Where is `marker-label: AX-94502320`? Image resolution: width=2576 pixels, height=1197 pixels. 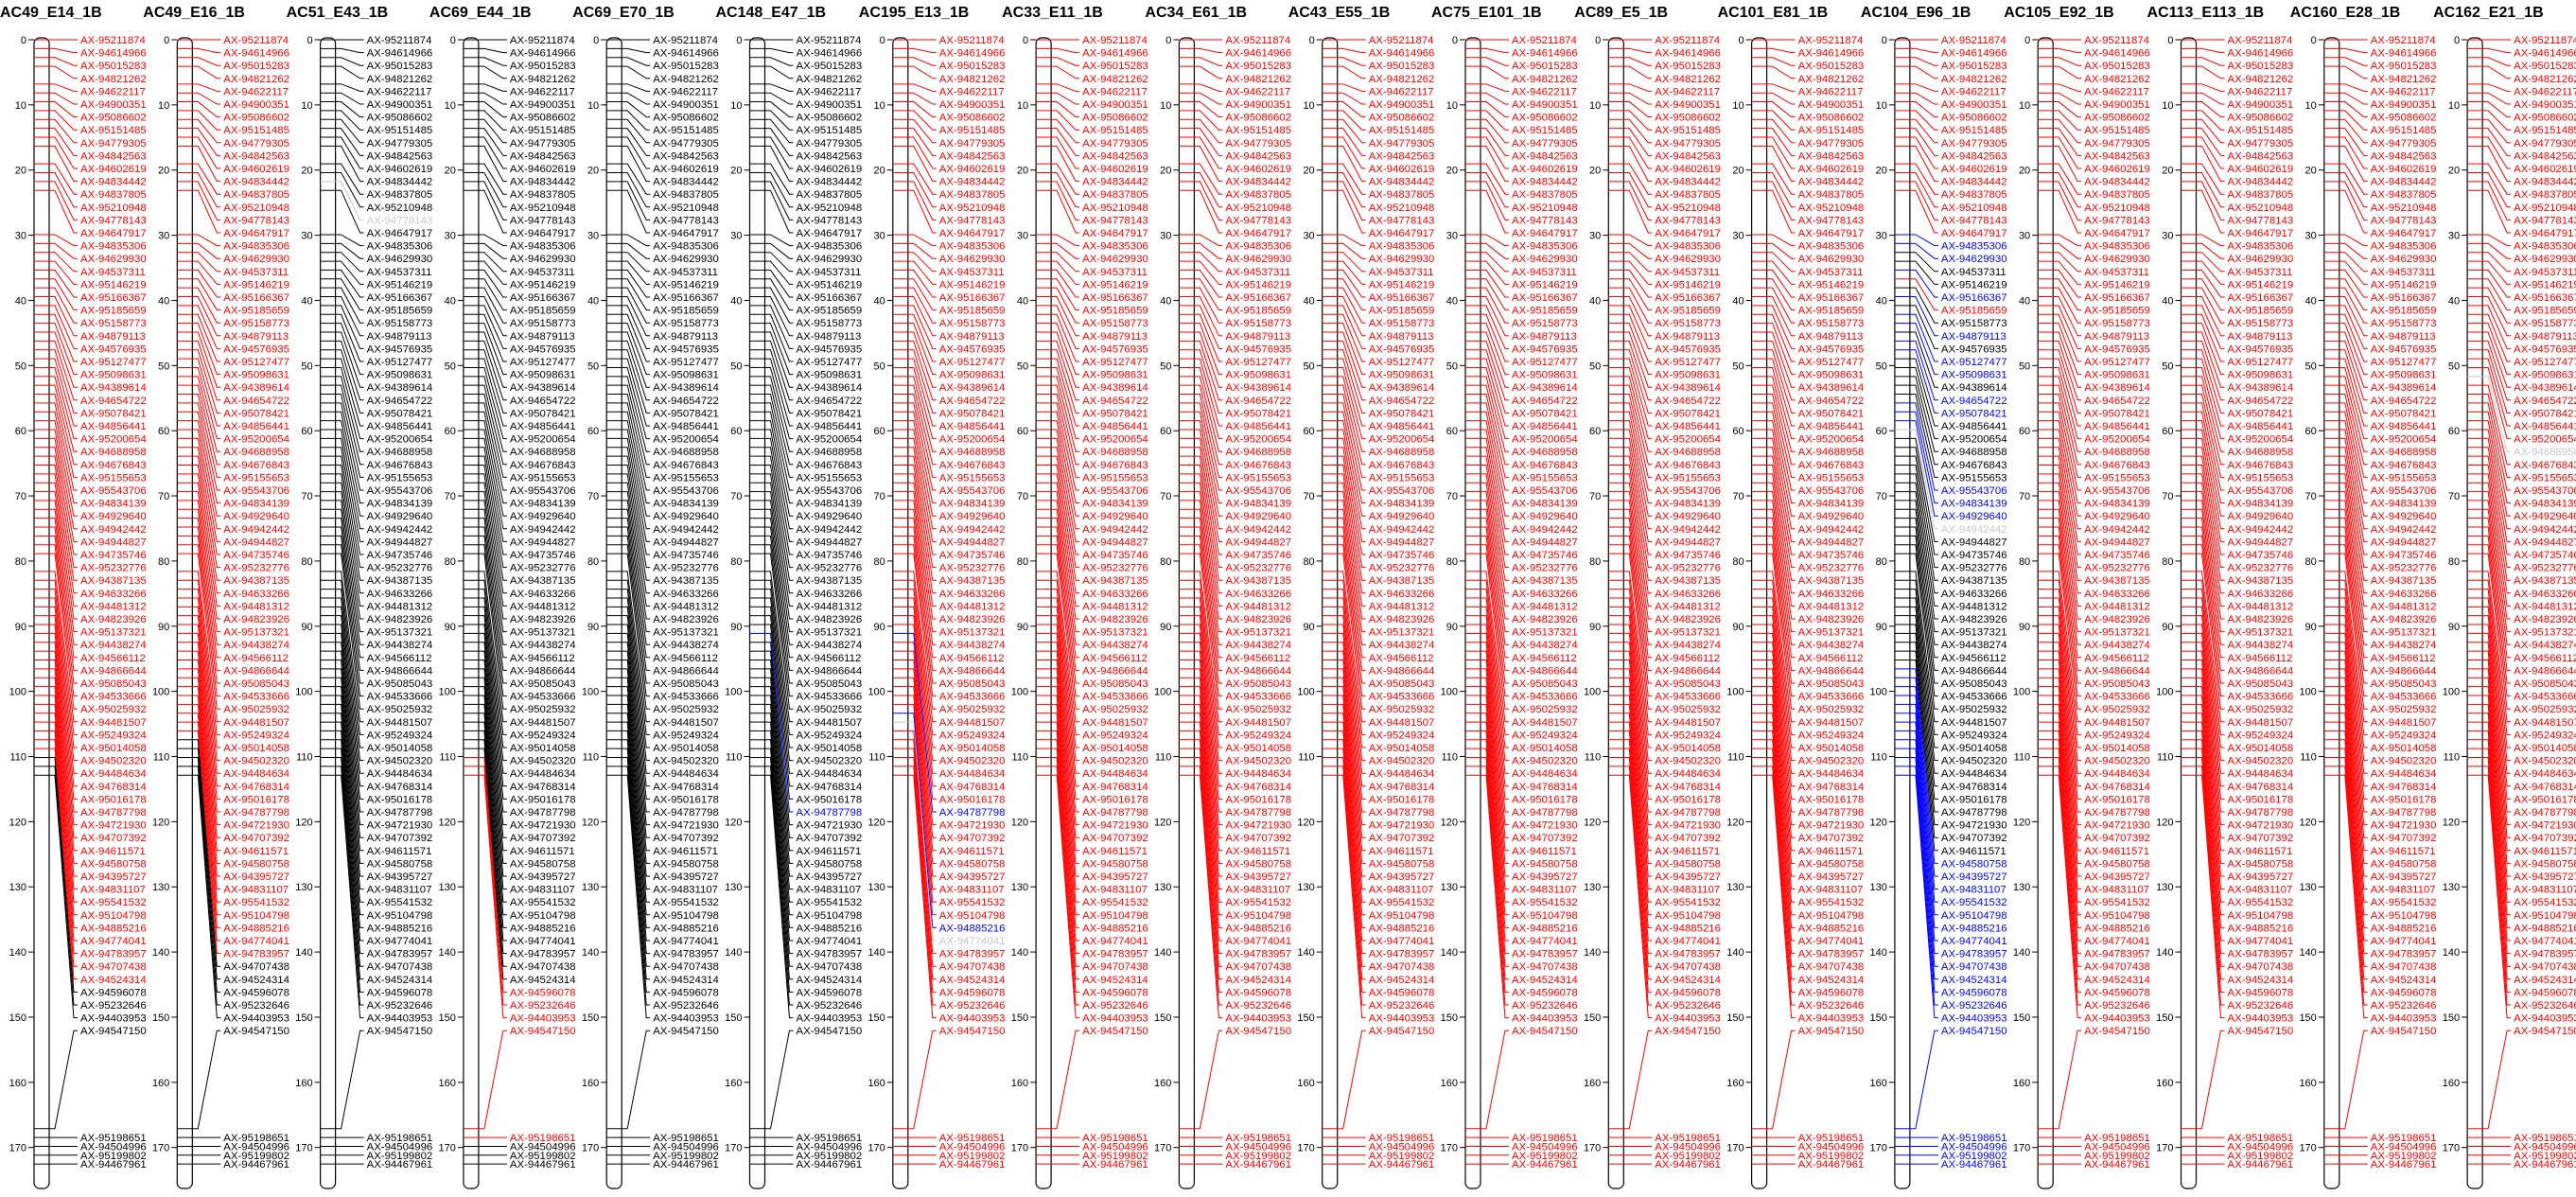
marker-label: AX-94502320 is located at coordinates (1688, 761).